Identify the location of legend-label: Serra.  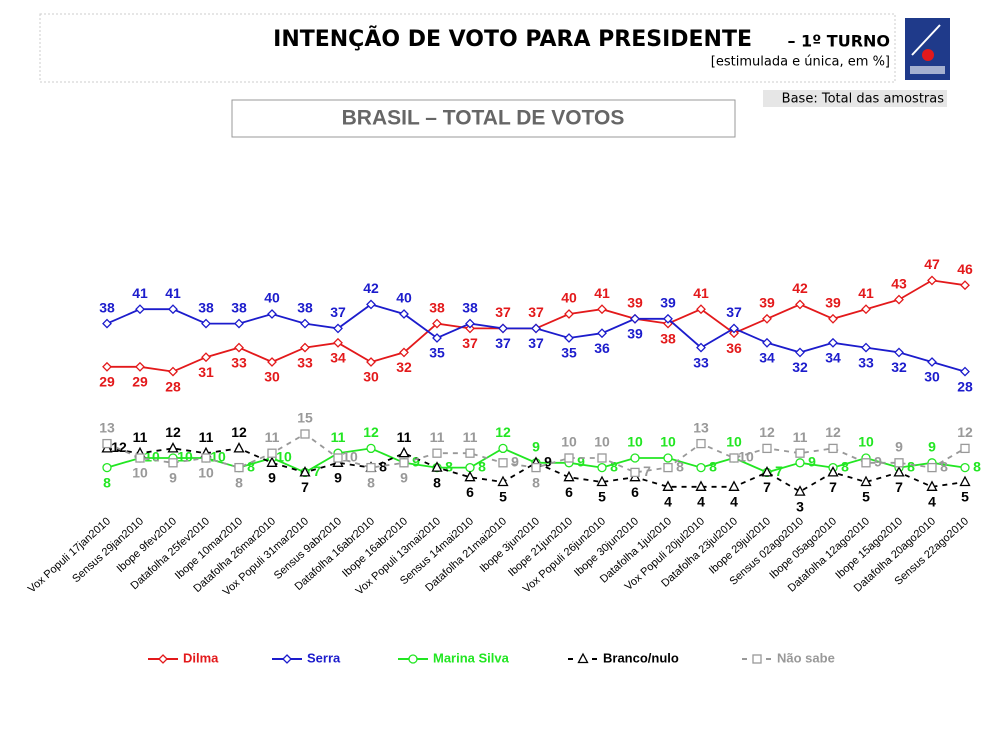
(324, 657).